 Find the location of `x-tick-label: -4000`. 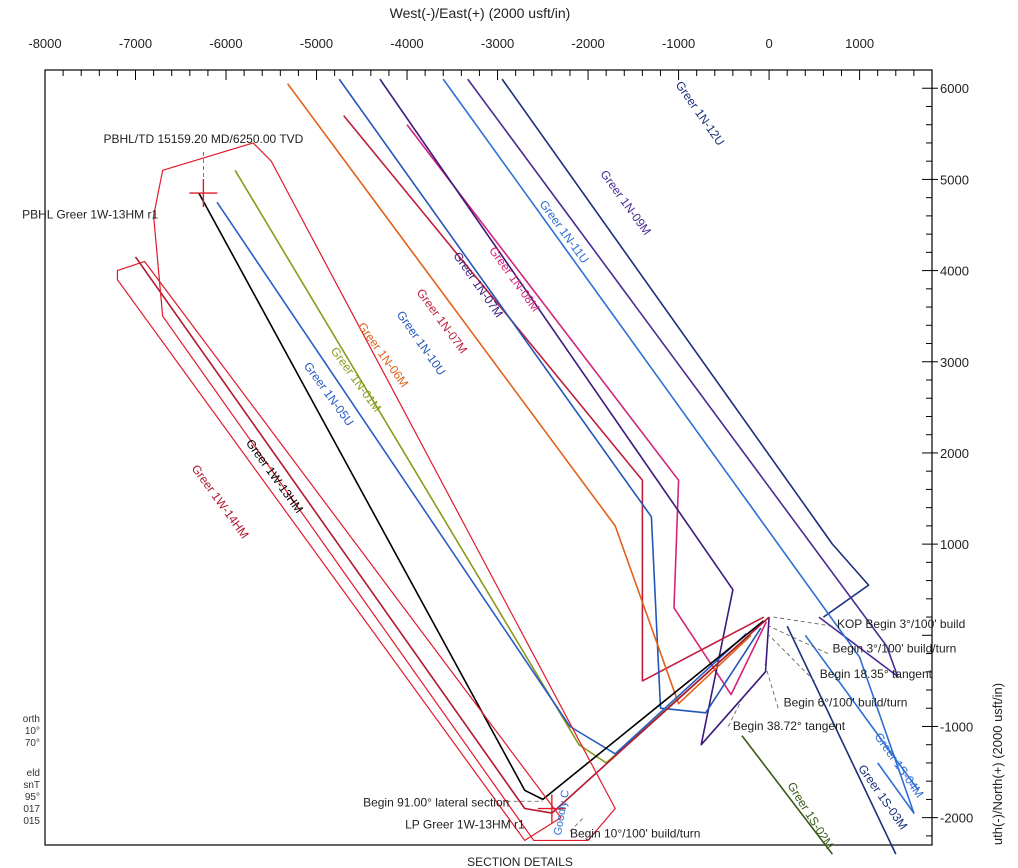

x-tick-label: -4000 is located at coordinates (406, 43).